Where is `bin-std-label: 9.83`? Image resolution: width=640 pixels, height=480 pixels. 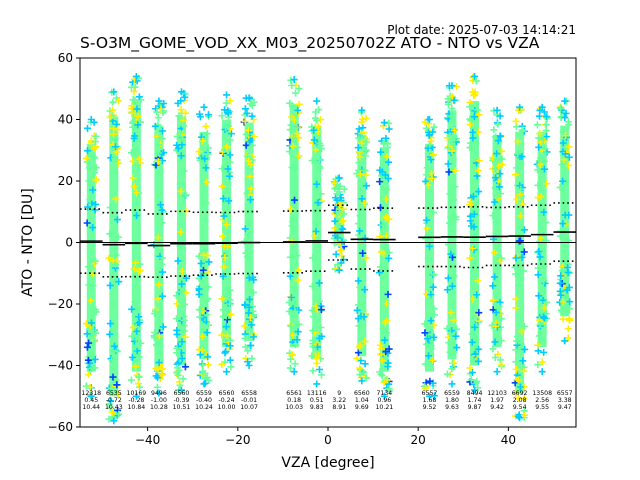
bin-std-label: 9.83 is located at coordinates (317, 407).